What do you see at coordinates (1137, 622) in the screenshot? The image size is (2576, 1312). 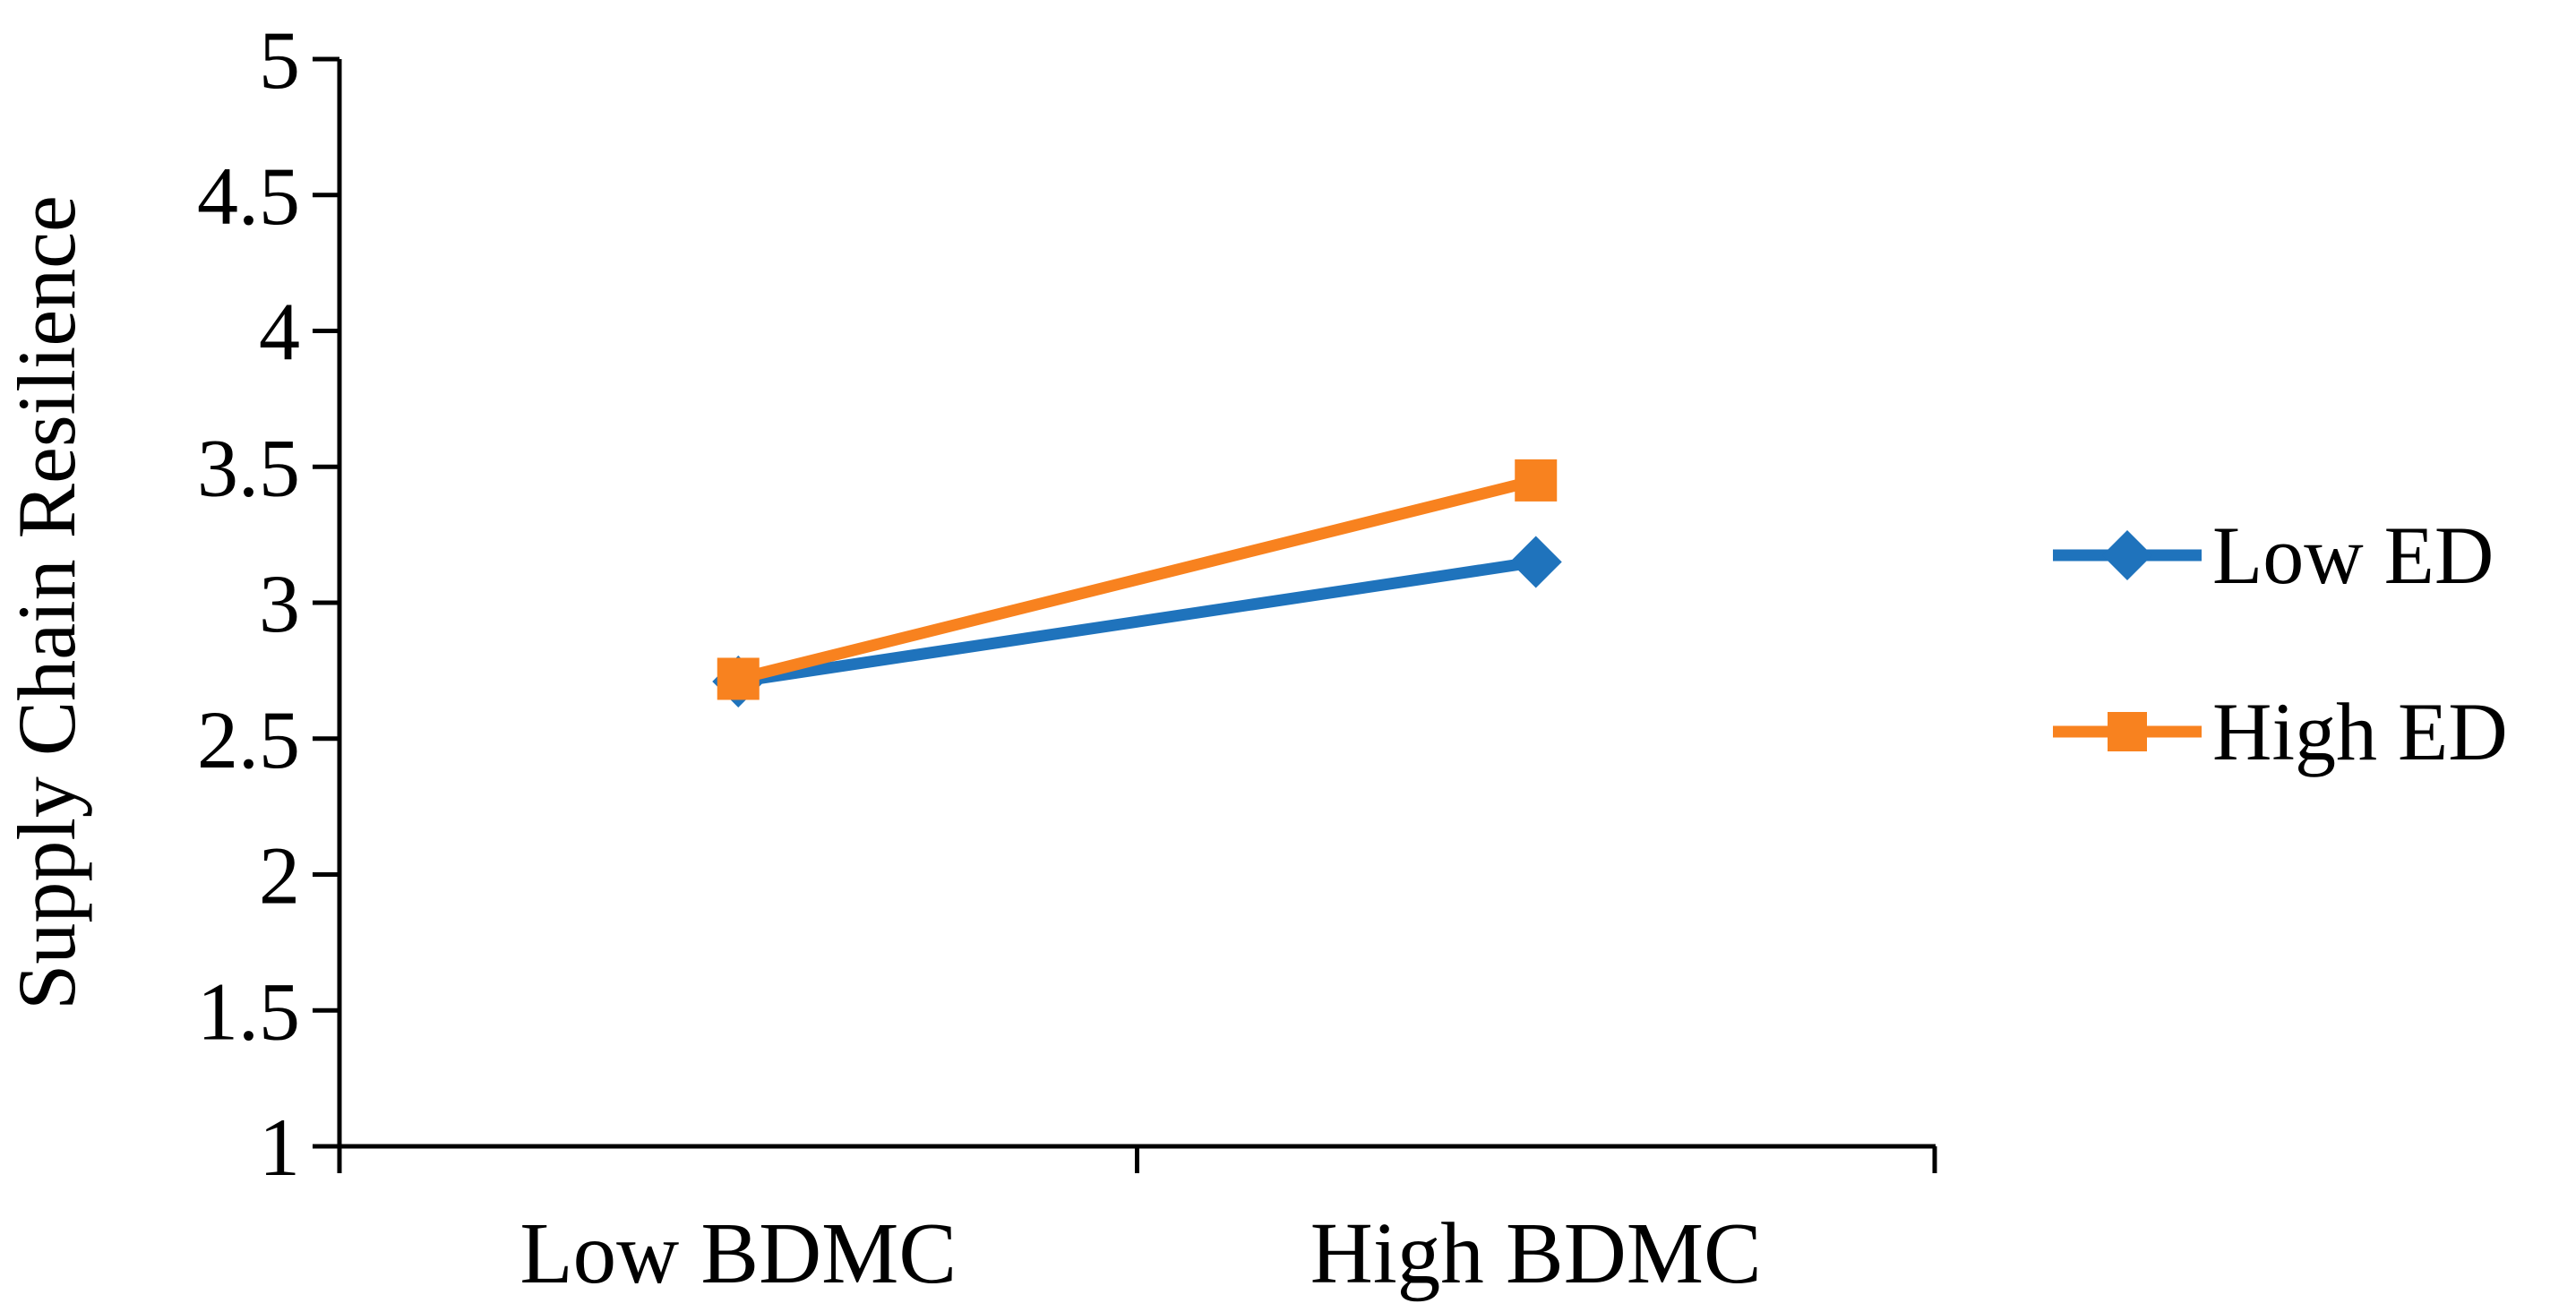 I see `series-line-low-ed` at bounding box center [1137, 622].